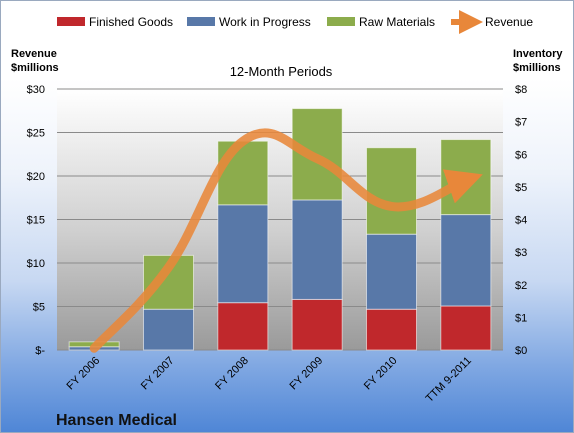 This screenshot has width=574, height=433. What do you see at coordinates (521, 318) in the screenshot?
I see `right-tick-label: $1` at bounding box center [521, 318].